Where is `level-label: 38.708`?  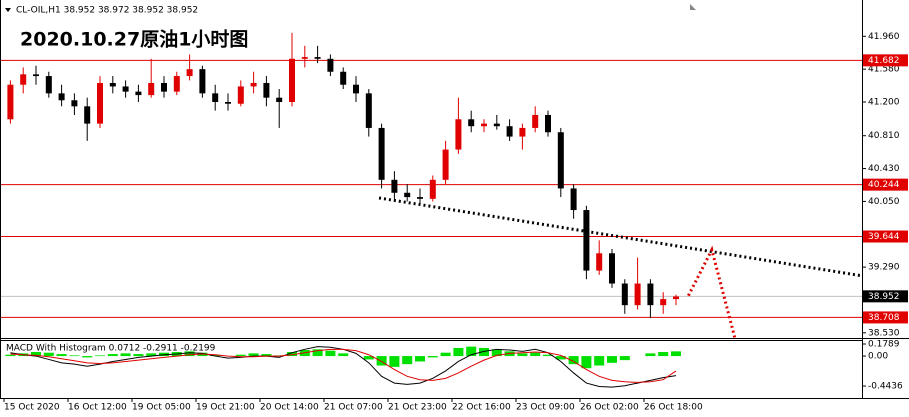
level-label: 38.708 is located at coordinates (884, 318).